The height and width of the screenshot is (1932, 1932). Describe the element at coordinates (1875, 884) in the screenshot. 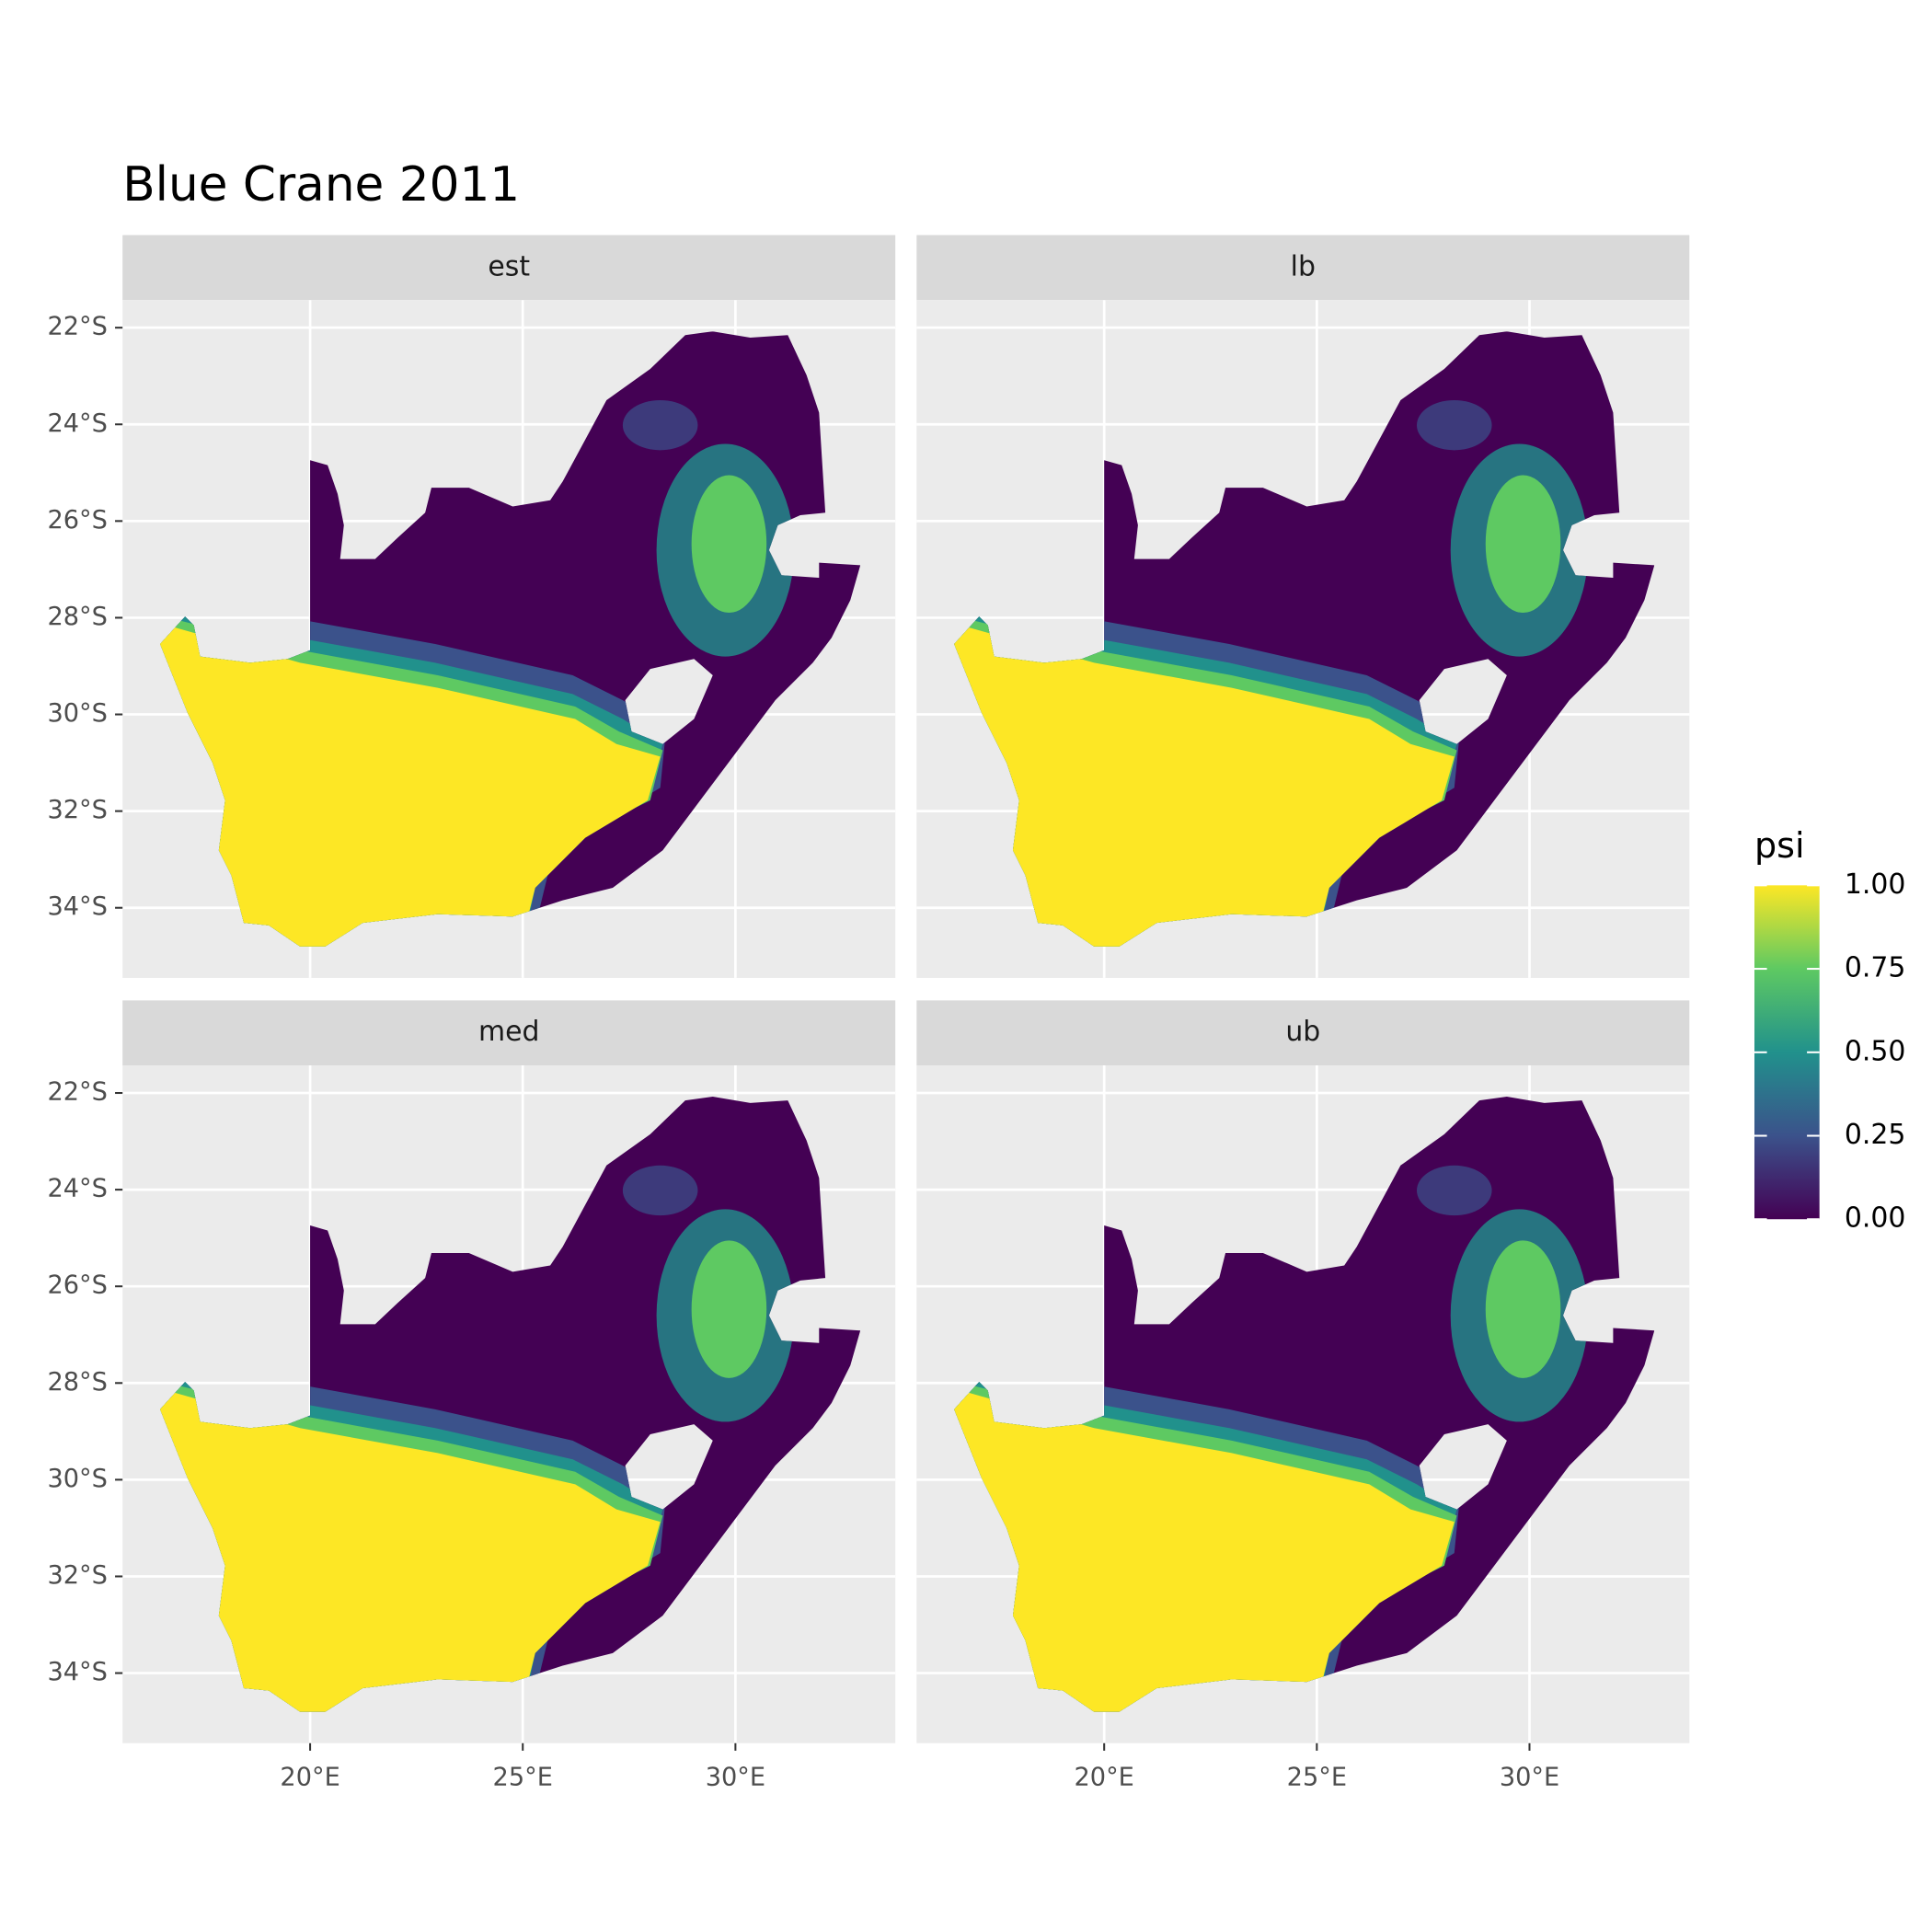

I see `legend-label: 1.00` at that location.